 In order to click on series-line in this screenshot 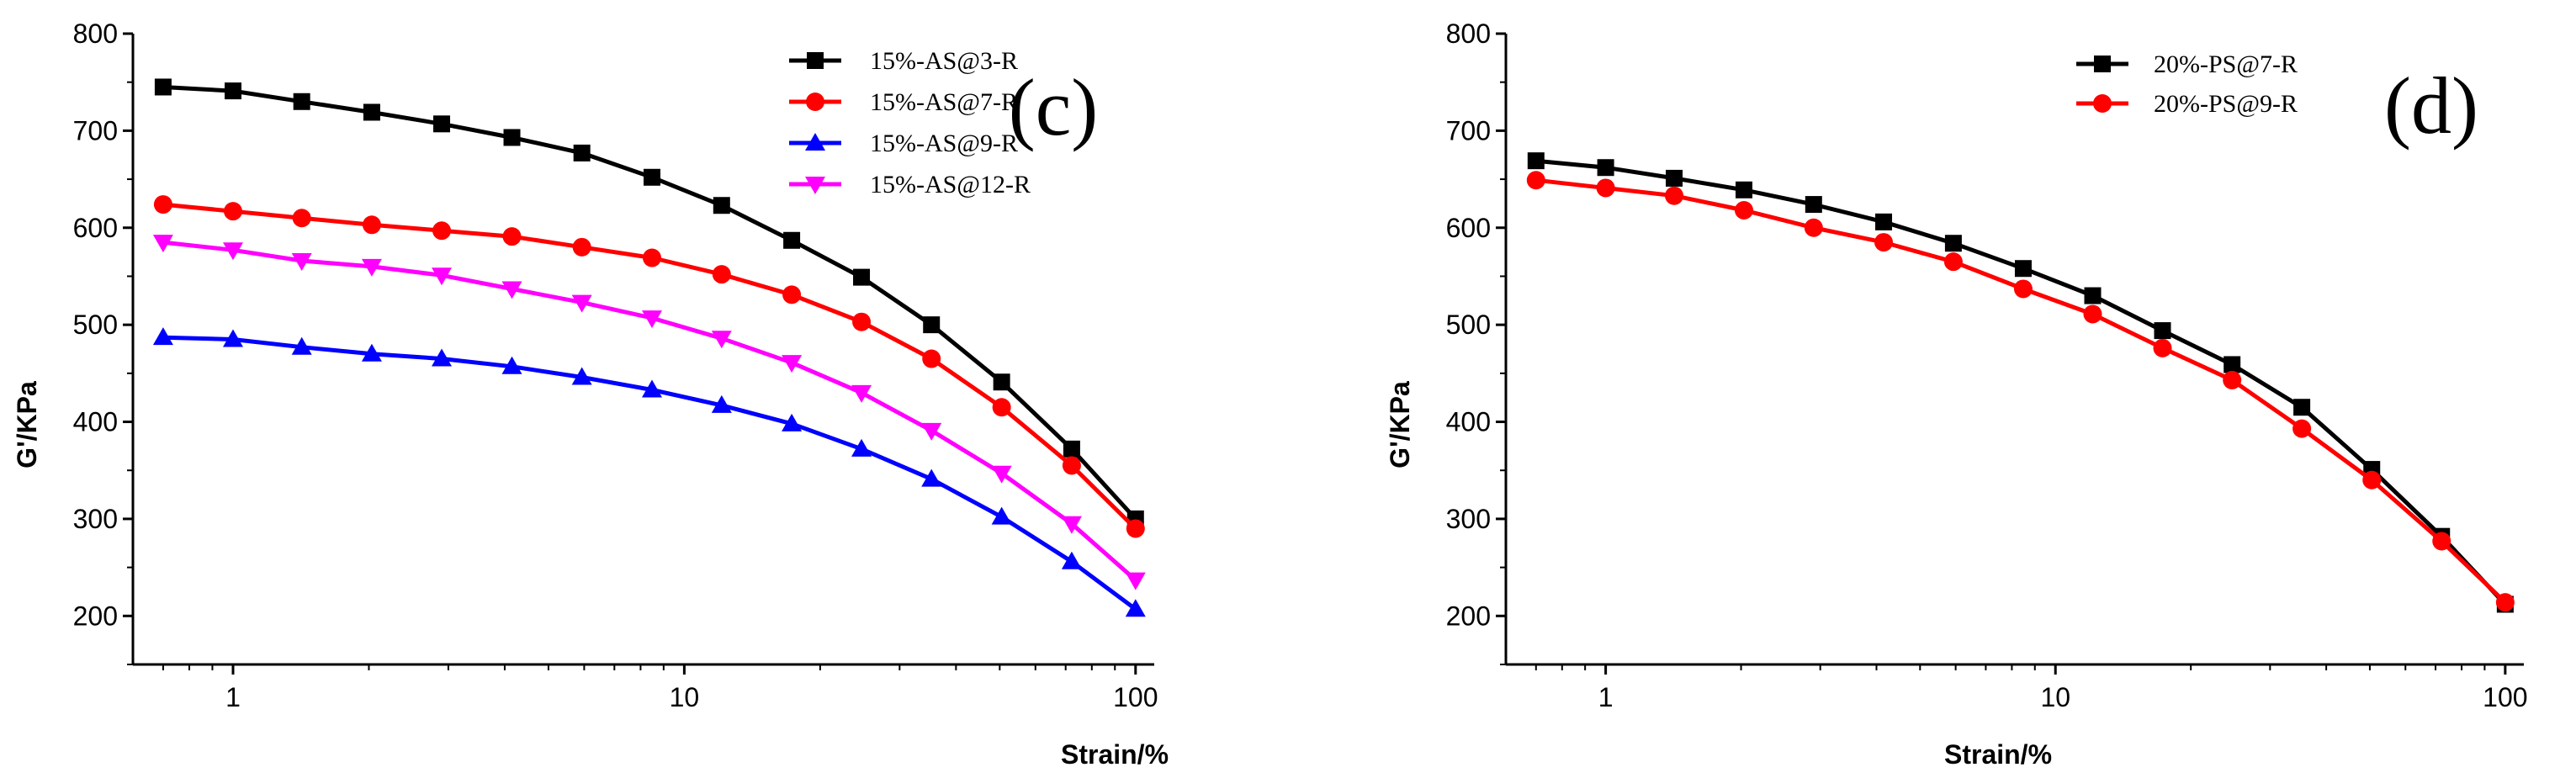, I will do `click(649, 473)`.